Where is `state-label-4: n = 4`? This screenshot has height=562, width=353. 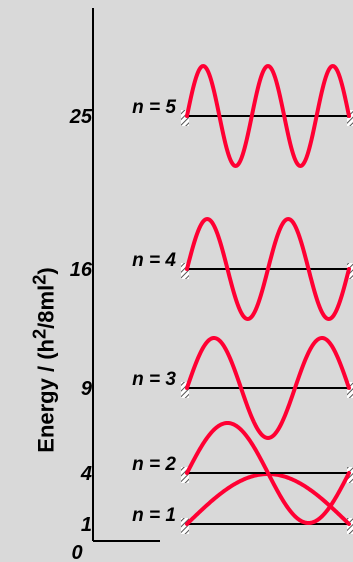 state-label-4: n = 4 is located at coordinates (154, 260).